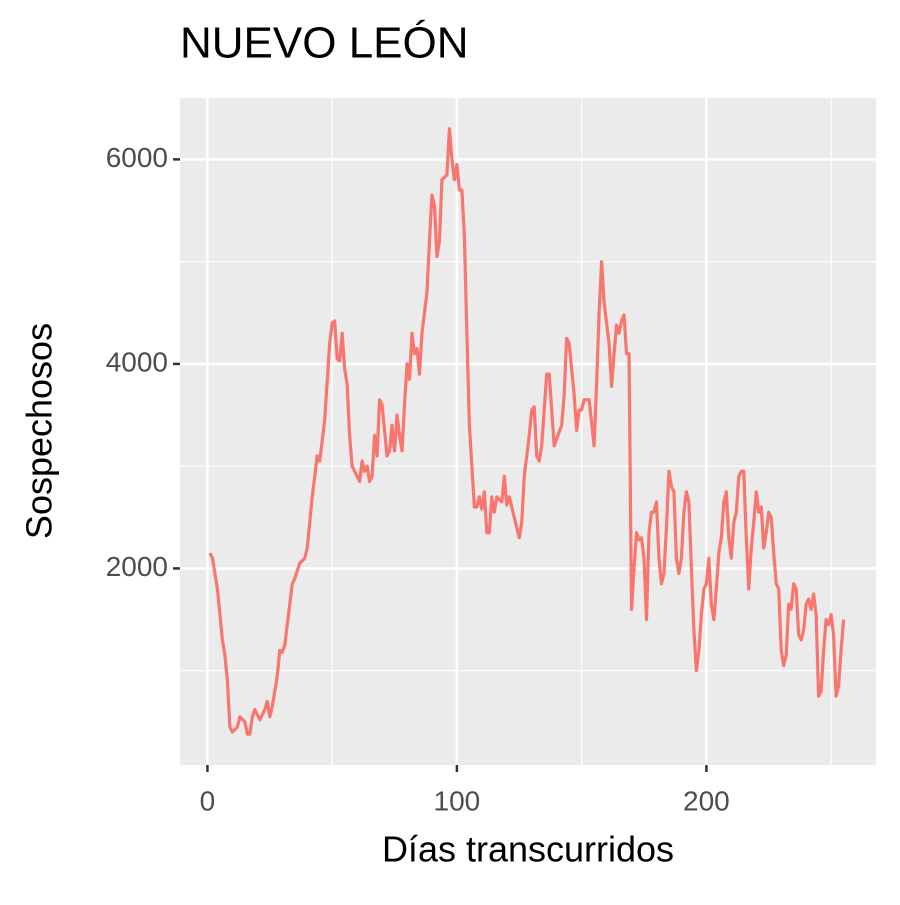  Describe the element at coordinates (137, 157) in the screenshot. I see `y-tick-label: 6000` at that location.